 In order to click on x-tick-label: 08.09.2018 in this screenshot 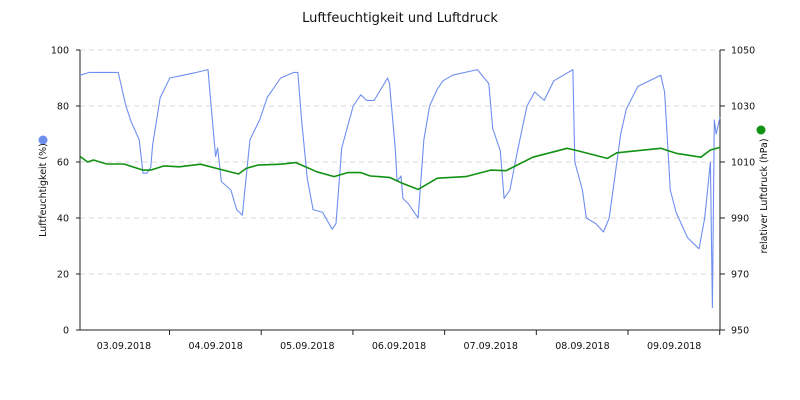, I will do `click(582, 346)`.